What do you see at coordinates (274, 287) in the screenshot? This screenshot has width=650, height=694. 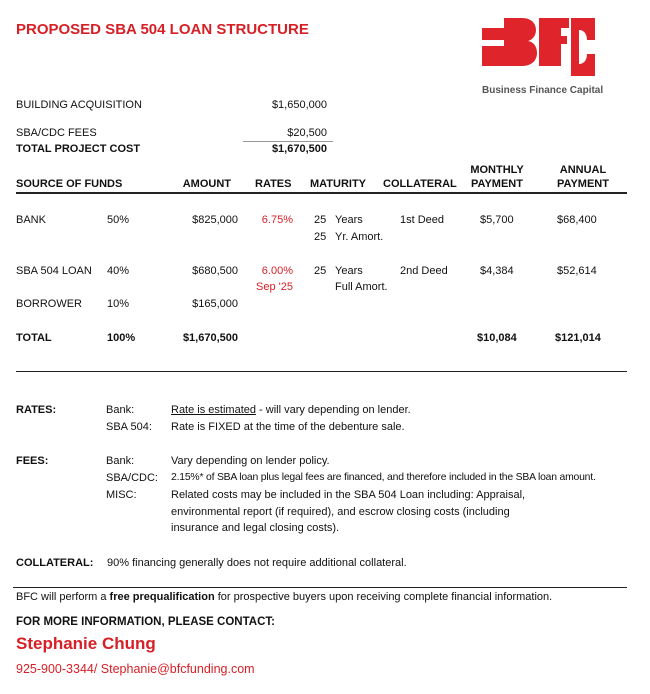 I see `row-rate-note: Sep '25` at bounding box center [274, 287].